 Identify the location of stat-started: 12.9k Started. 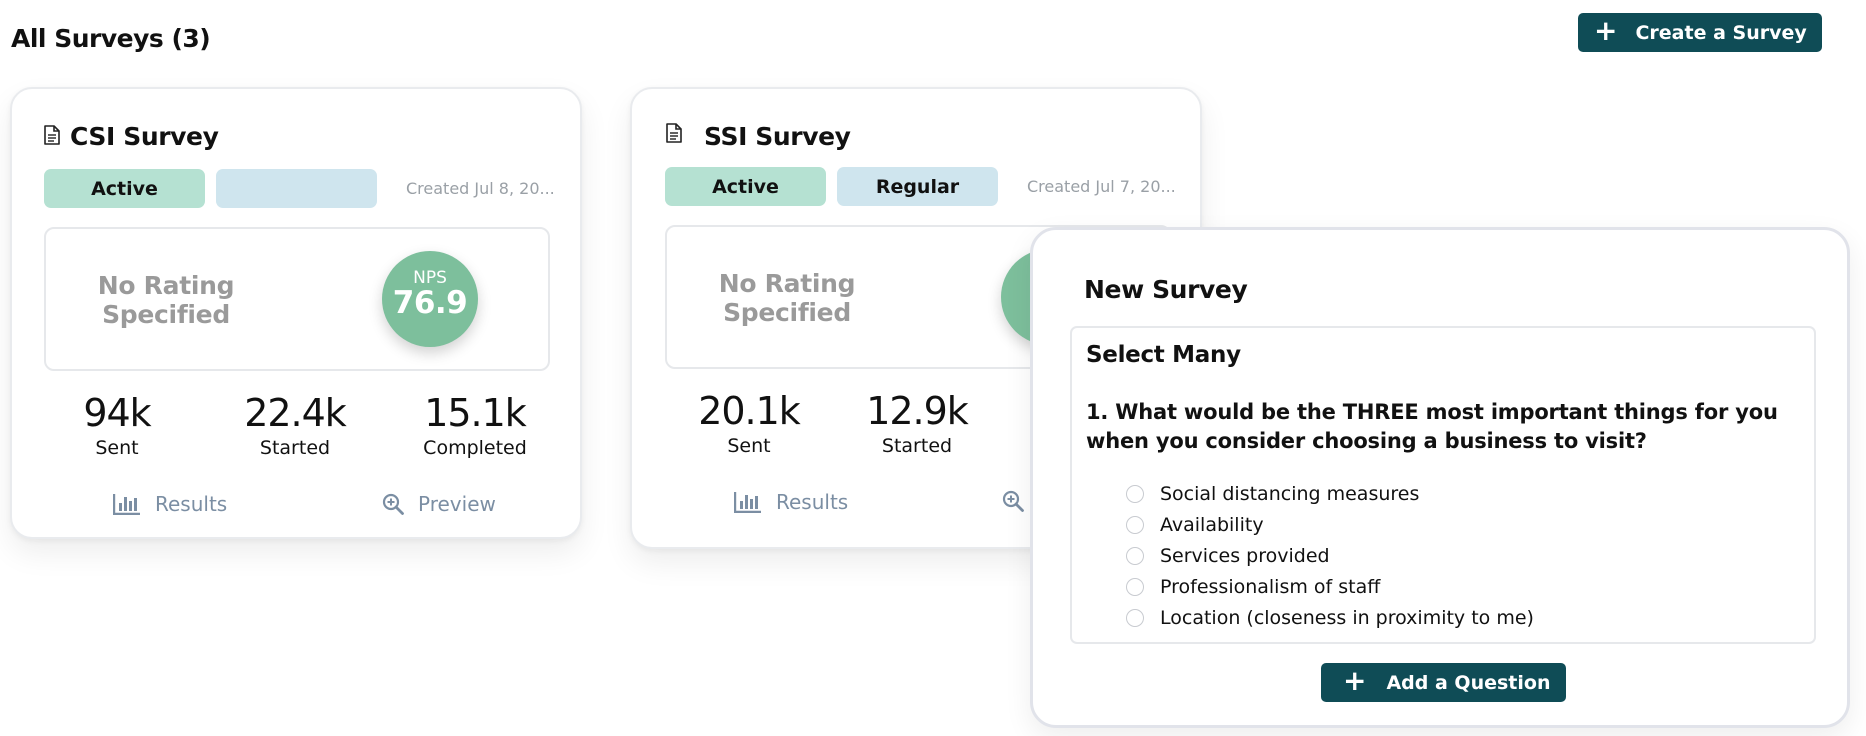
(917, 423).